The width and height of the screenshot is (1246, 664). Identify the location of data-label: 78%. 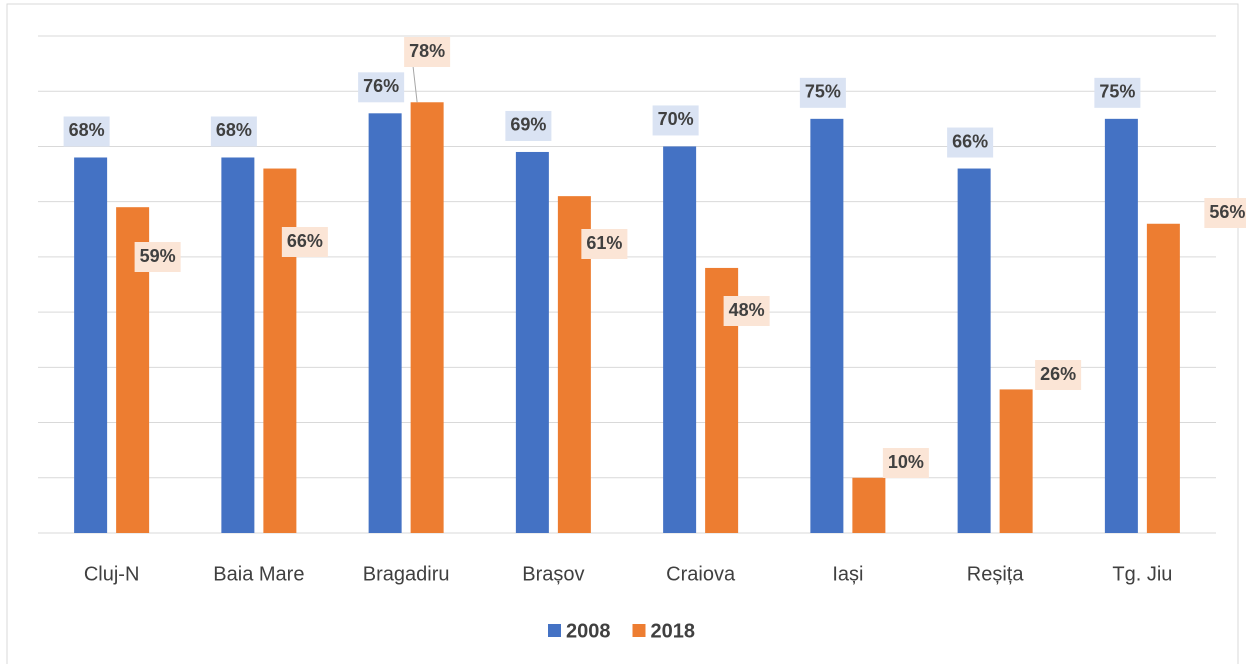
(427, 51).